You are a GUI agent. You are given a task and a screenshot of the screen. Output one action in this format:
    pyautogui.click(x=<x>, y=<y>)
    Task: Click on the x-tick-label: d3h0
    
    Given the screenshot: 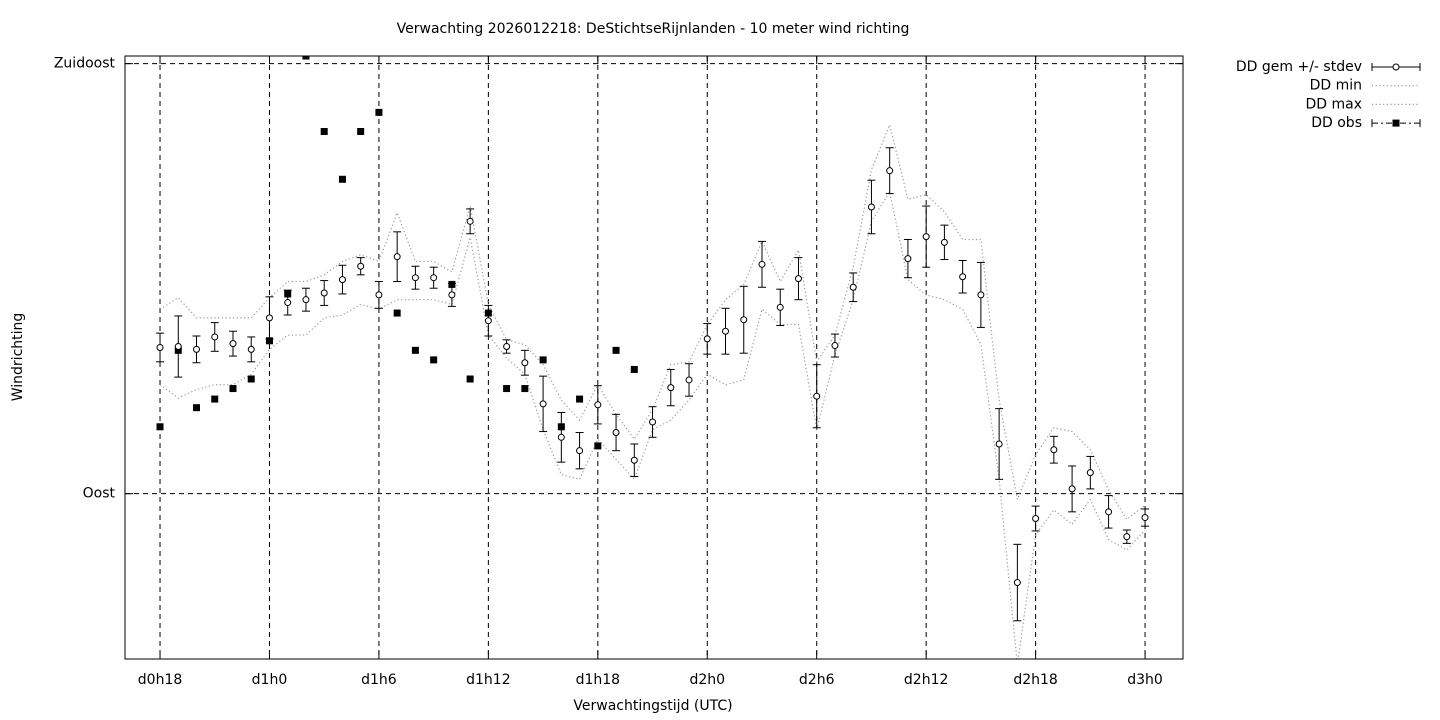 What is the action you would take?
    pyautogui.click(x=1145, y=680)
    